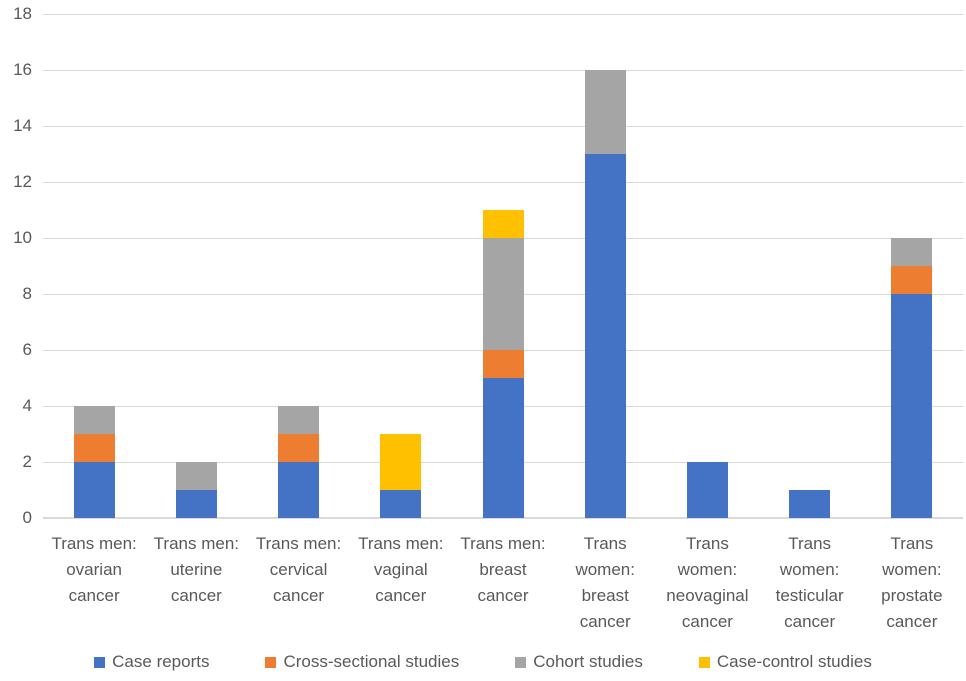  Describe the element at coordinates (704, 662) in the screenshot. I see `legend-marker-case-control-studies` at that location.